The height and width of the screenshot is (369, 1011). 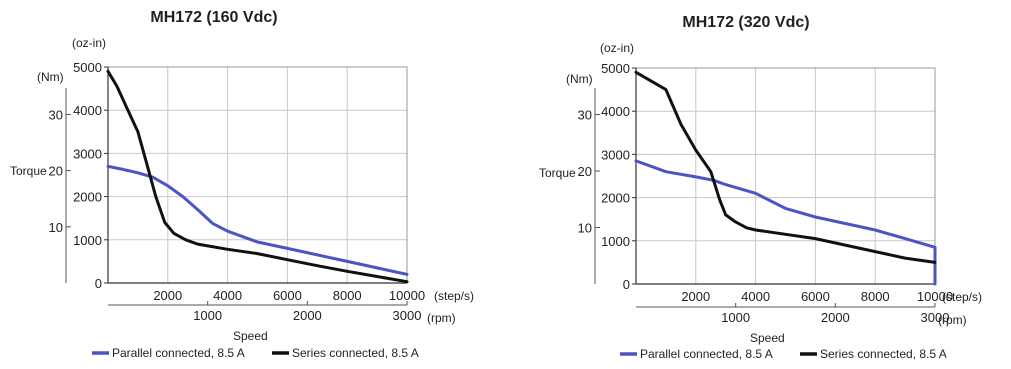 I want to click on chart-title: MH172 (160 Vdc), so click(x=213, y=17).